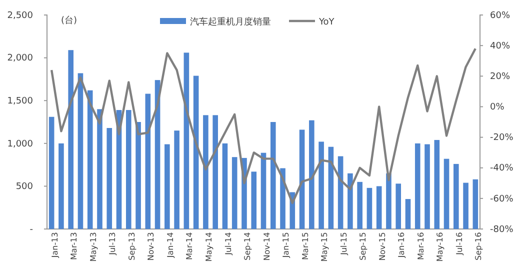 The height and width of the screenshot is (279, 528). What do you see at coordinates (113, 244) in the screenshot?
I see `x-tick-label: Jul-13` at bounding box center [113, 244].